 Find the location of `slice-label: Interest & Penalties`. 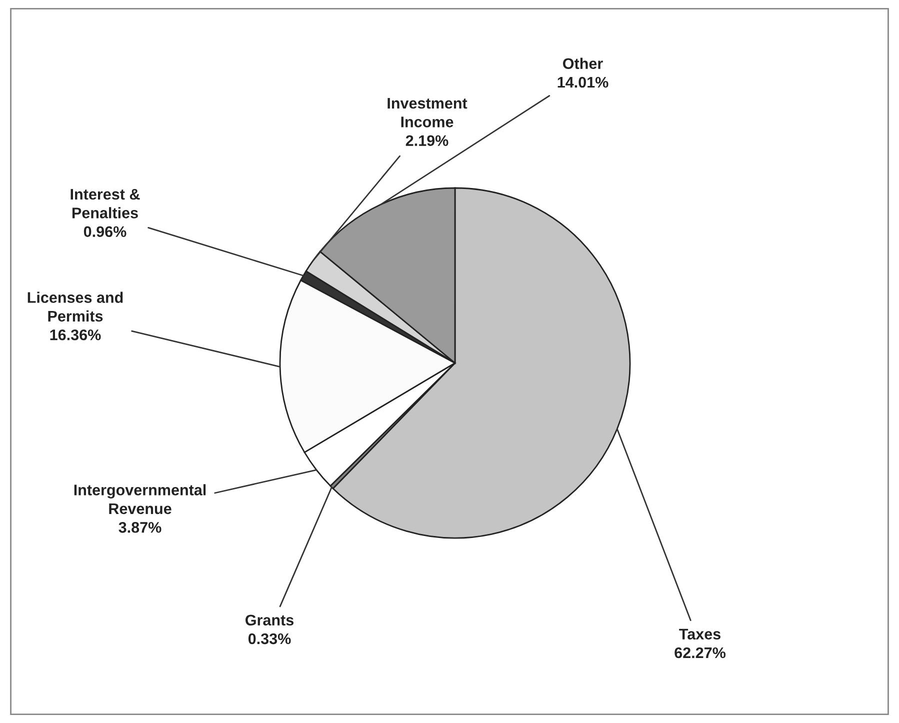

slice-label: Interest & Penalties is located at coordinates (105, 203).